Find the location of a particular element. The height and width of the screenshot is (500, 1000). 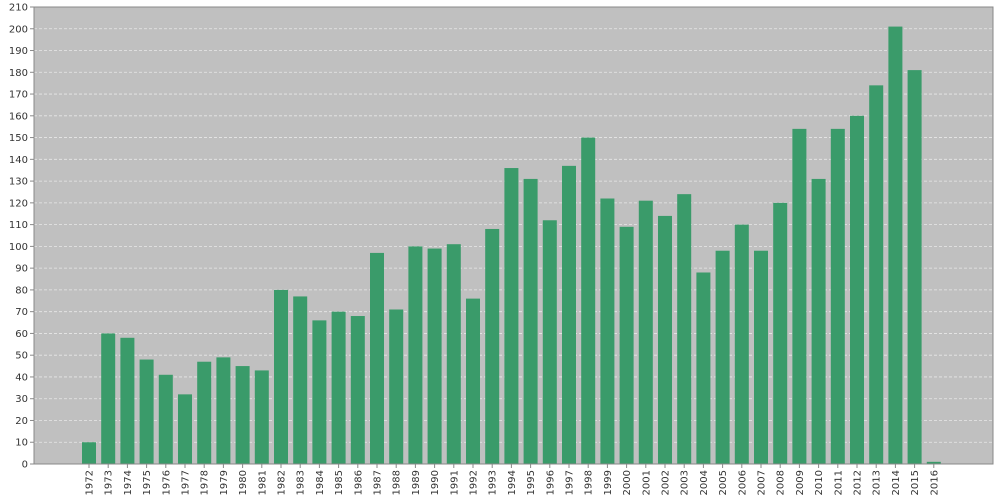

y-tick-label: 180 is located at coordinates (18, 73).